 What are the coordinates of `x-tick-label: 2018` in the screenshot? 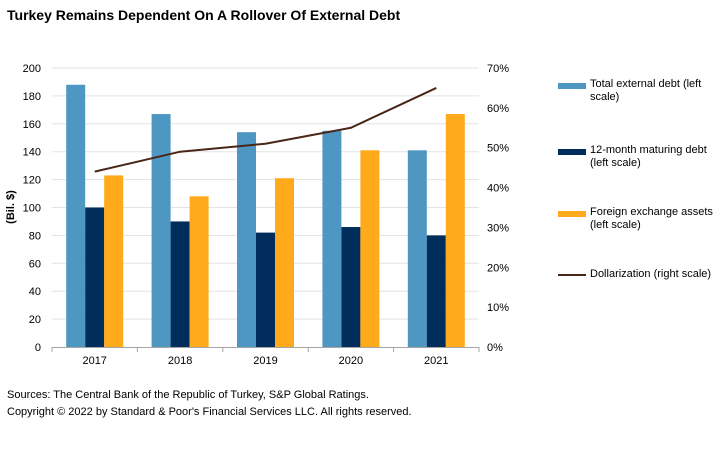 It's located at (180, 361).